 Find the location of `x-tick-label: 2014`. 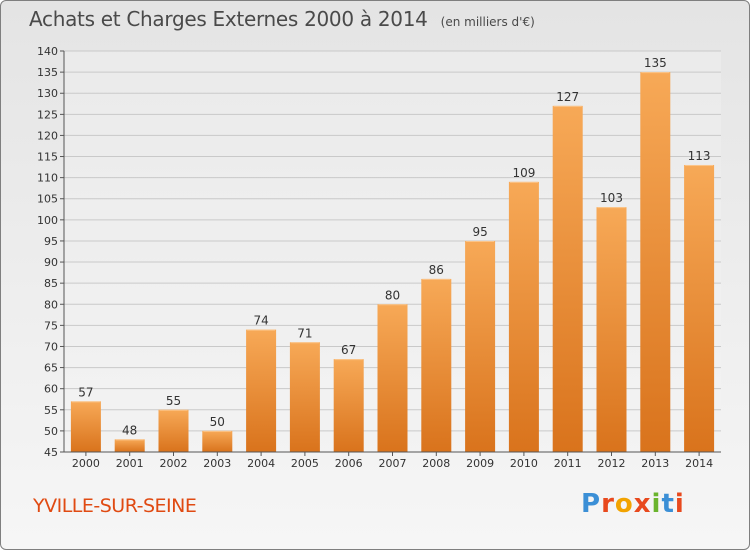

x-tick-label: 2014 is located at coordinates (699, 463).